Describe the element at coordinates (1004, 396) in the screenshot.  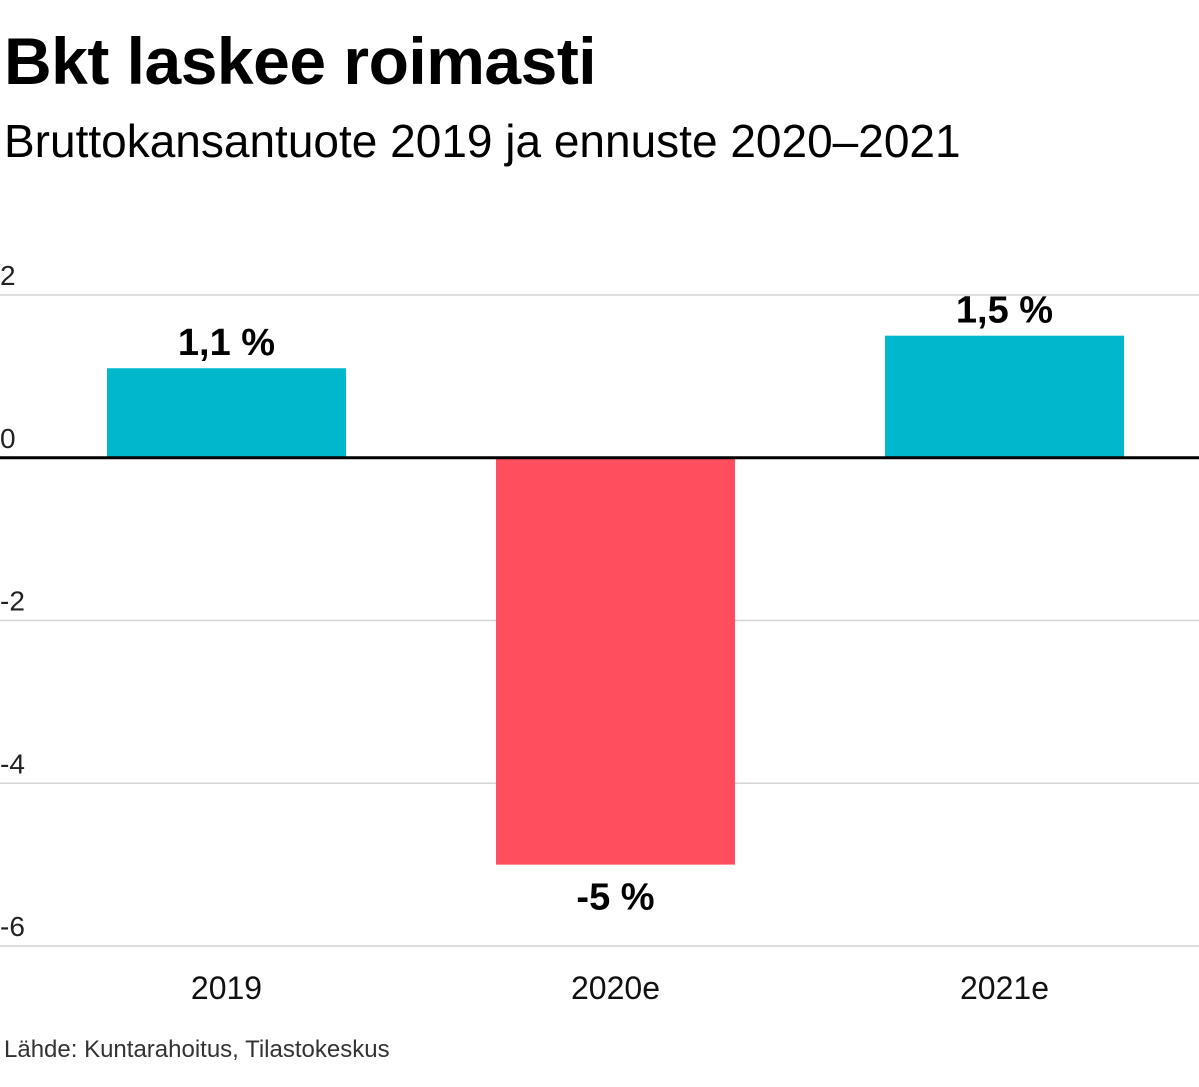
I see `bar-2021e` at that location.